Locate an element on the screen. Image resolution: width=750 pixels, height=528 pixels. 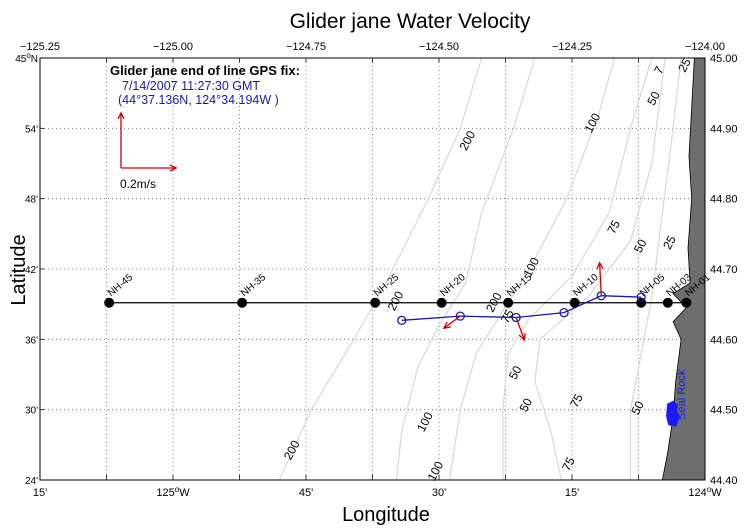
scale-arrow: 0.2m/s is located at coordinates (147, 151).